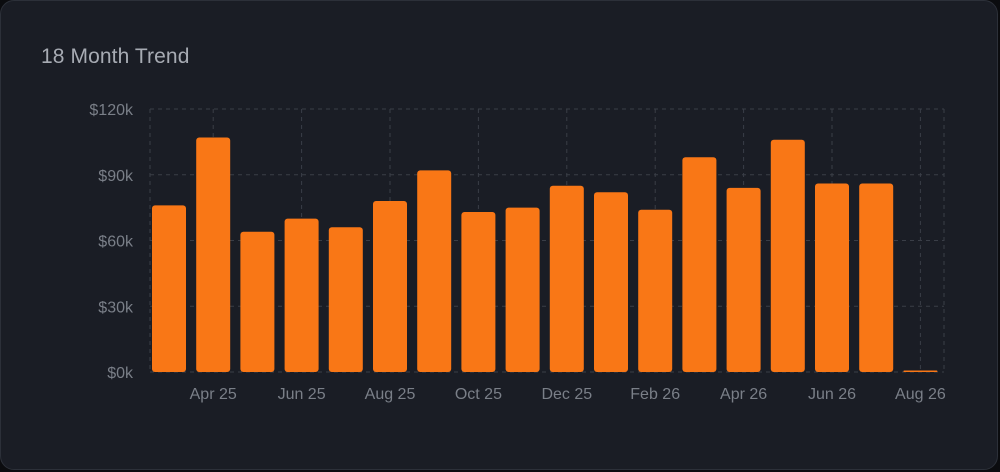  I want to click on y-tick-label: $60k, so click(116, 242).